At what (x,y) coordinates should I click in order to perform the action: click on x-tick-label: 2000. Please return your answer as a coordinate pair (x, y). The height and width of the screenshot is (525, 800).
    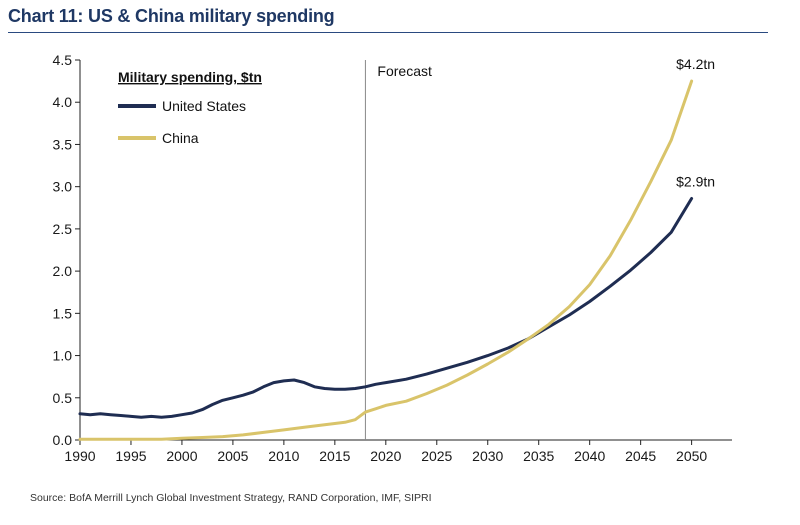
    Looking at the image, I should click on (181, 456).